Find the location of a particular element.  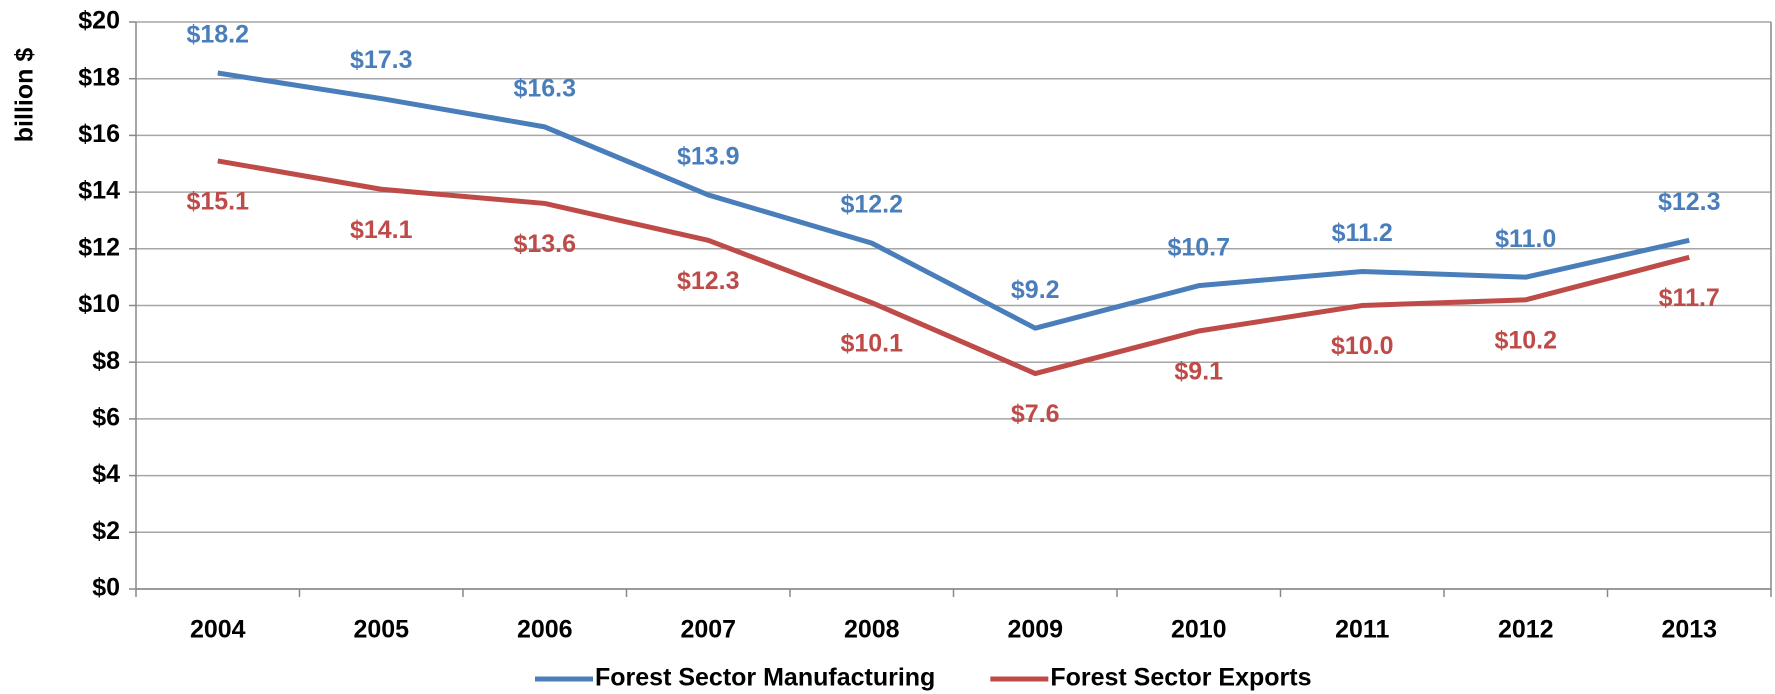

y-tick-label: $2 is located at coordinates (106, 531).